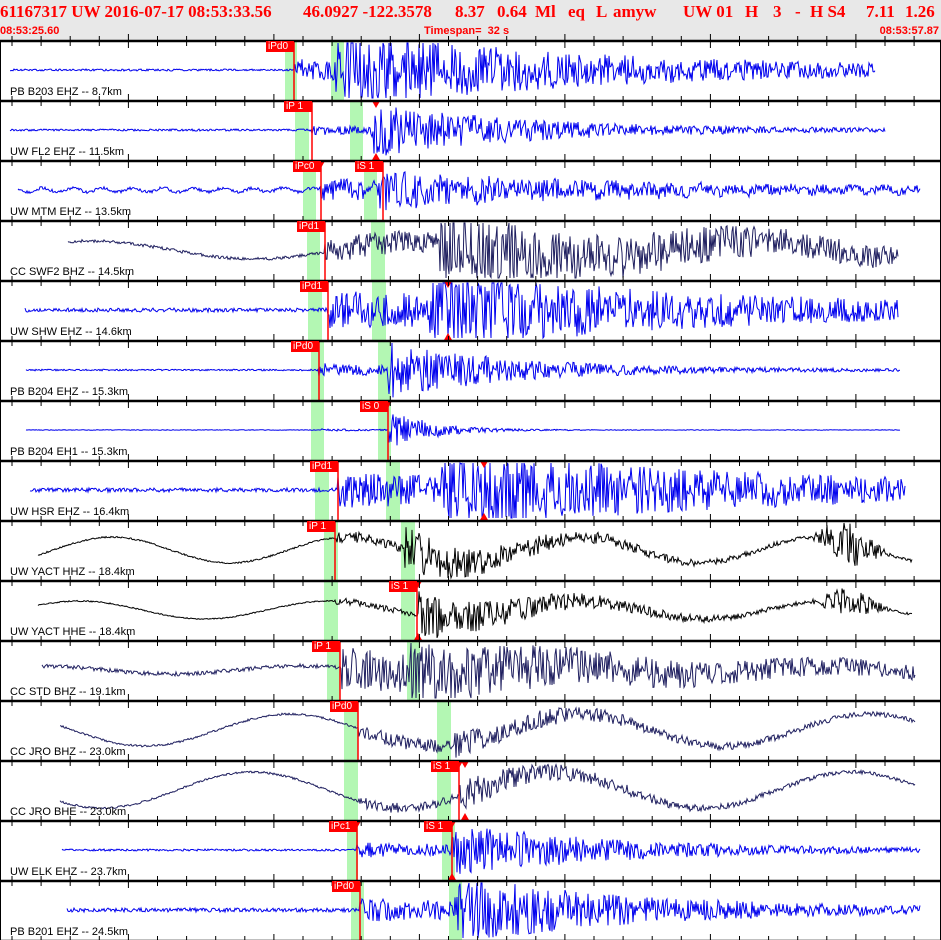 The image size is (941, 940). I want to click on station-label: PB B203 EHZ -- 8.7km, so click(66, 92).